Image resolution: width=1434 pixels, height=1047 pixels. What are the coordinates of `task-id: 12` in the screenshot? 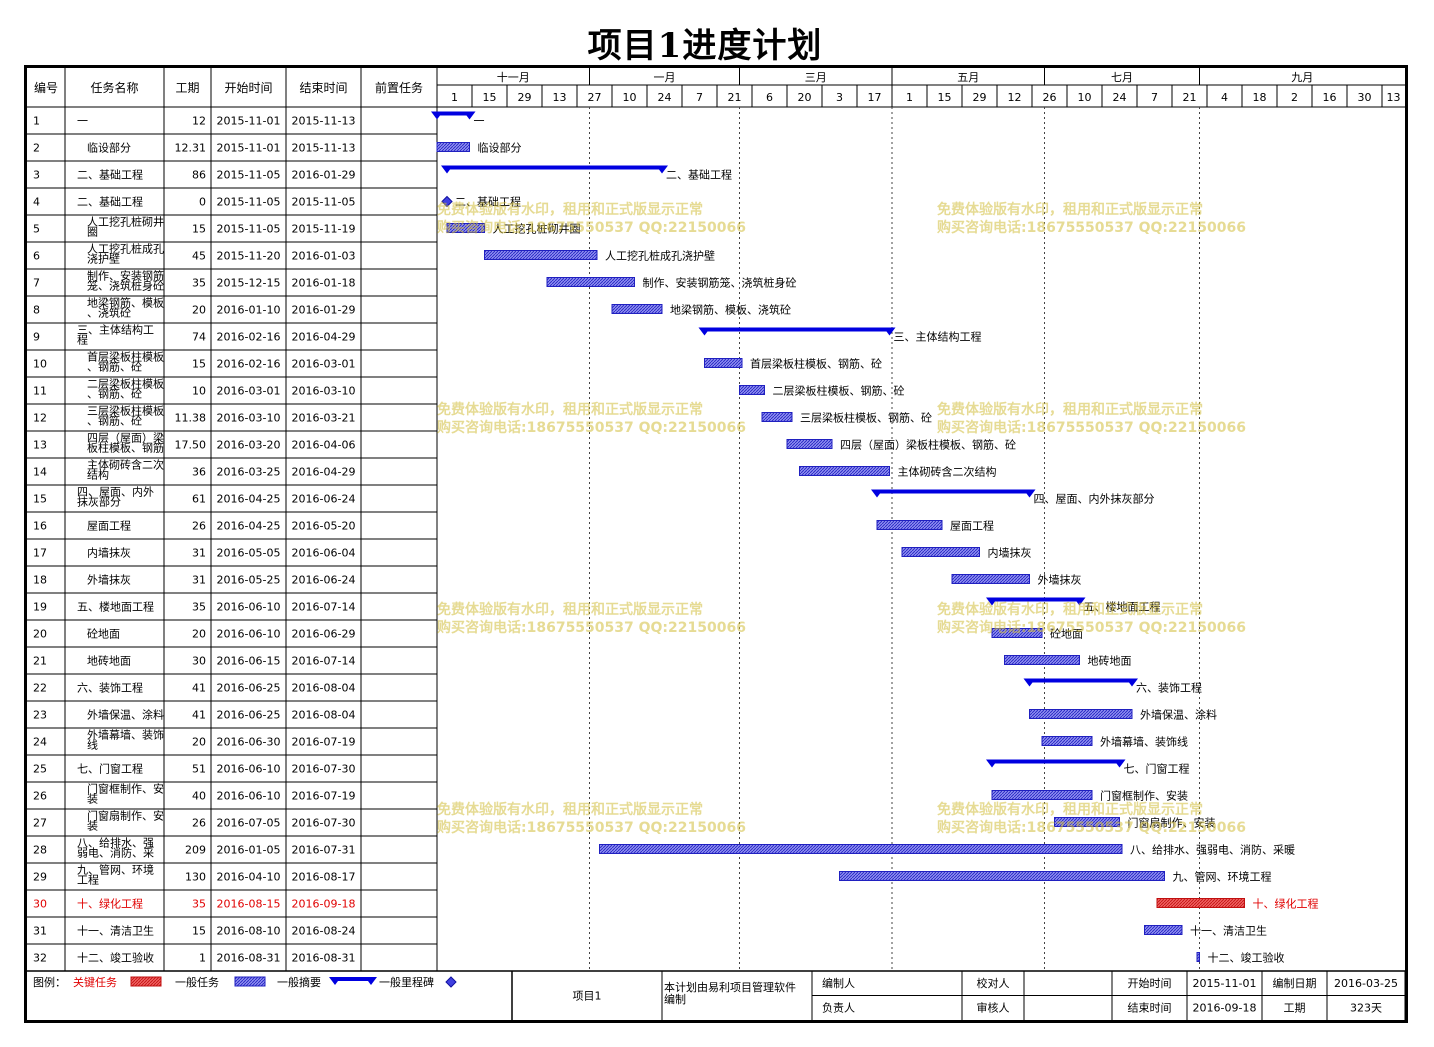 It's located at (40, 418).